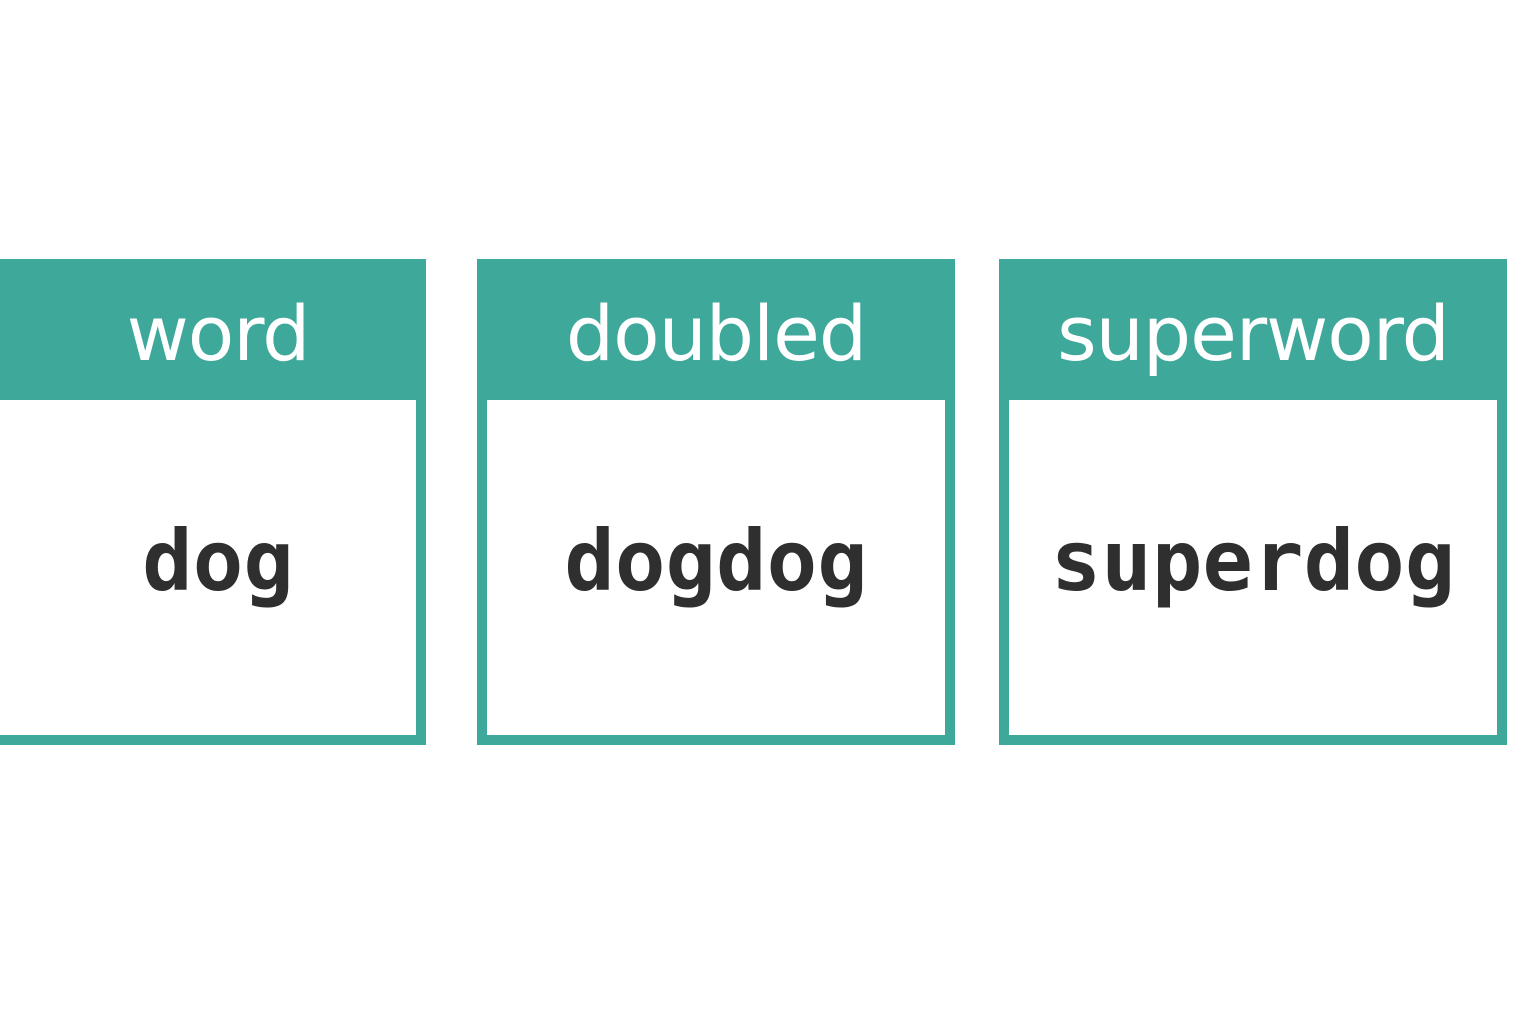 This screenshot has width=1536, height=1024. What do you see at coordinates (716, 567) in the screenshot?
I see `box-value-doubled: dogdog` at bounding box center [716, 567].